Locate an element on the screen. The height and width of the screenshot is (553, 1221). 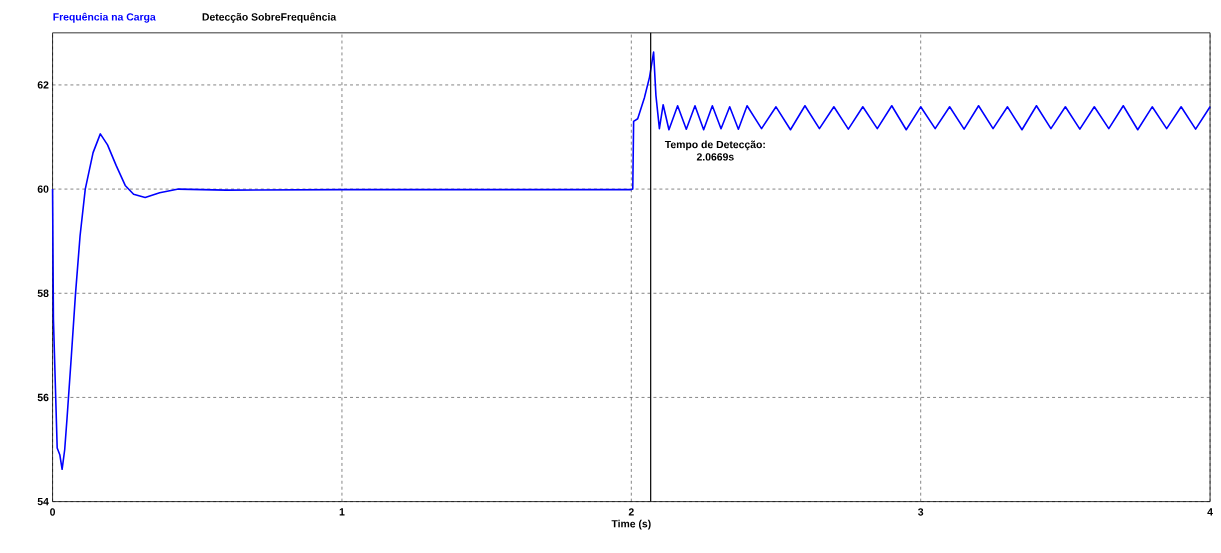
y-tick-label: 58 is located at coordinates (43, 293).